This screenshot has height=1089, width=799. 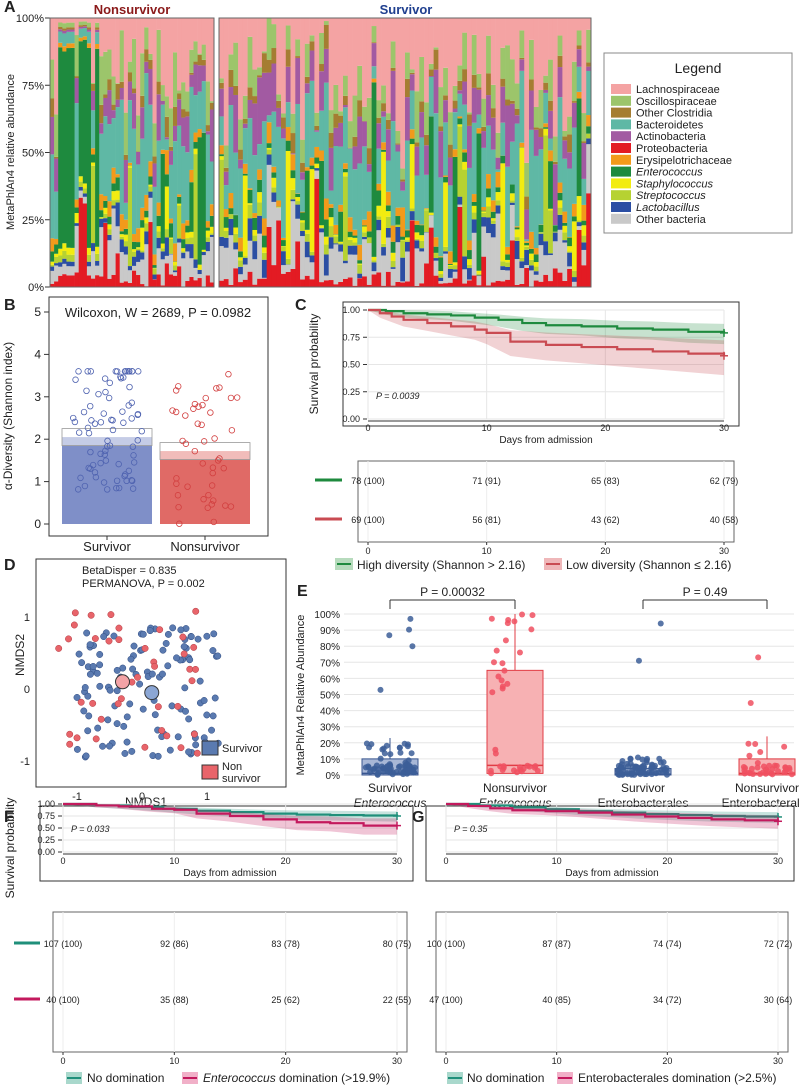 I want to click on risk-value: 40 (85), so click(x=556, y=1000).